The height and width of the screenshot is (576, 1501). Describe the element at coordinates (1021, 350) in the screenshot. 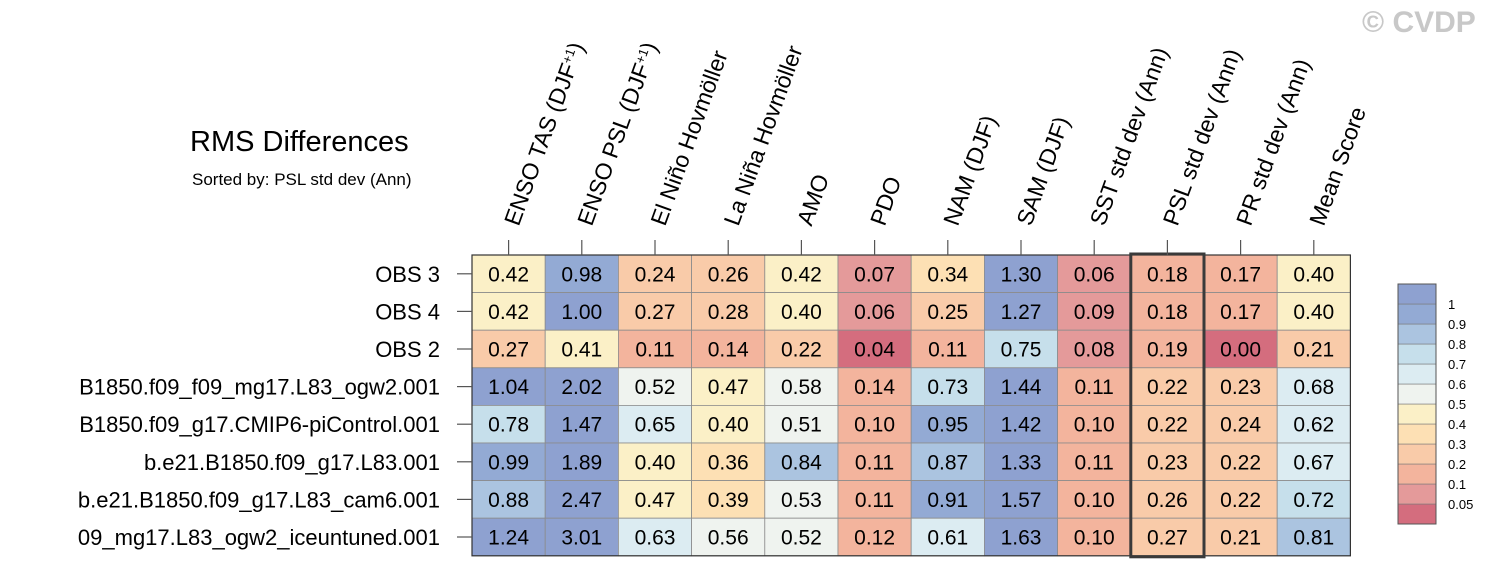

I see `cell-value: 0.75` at that location.